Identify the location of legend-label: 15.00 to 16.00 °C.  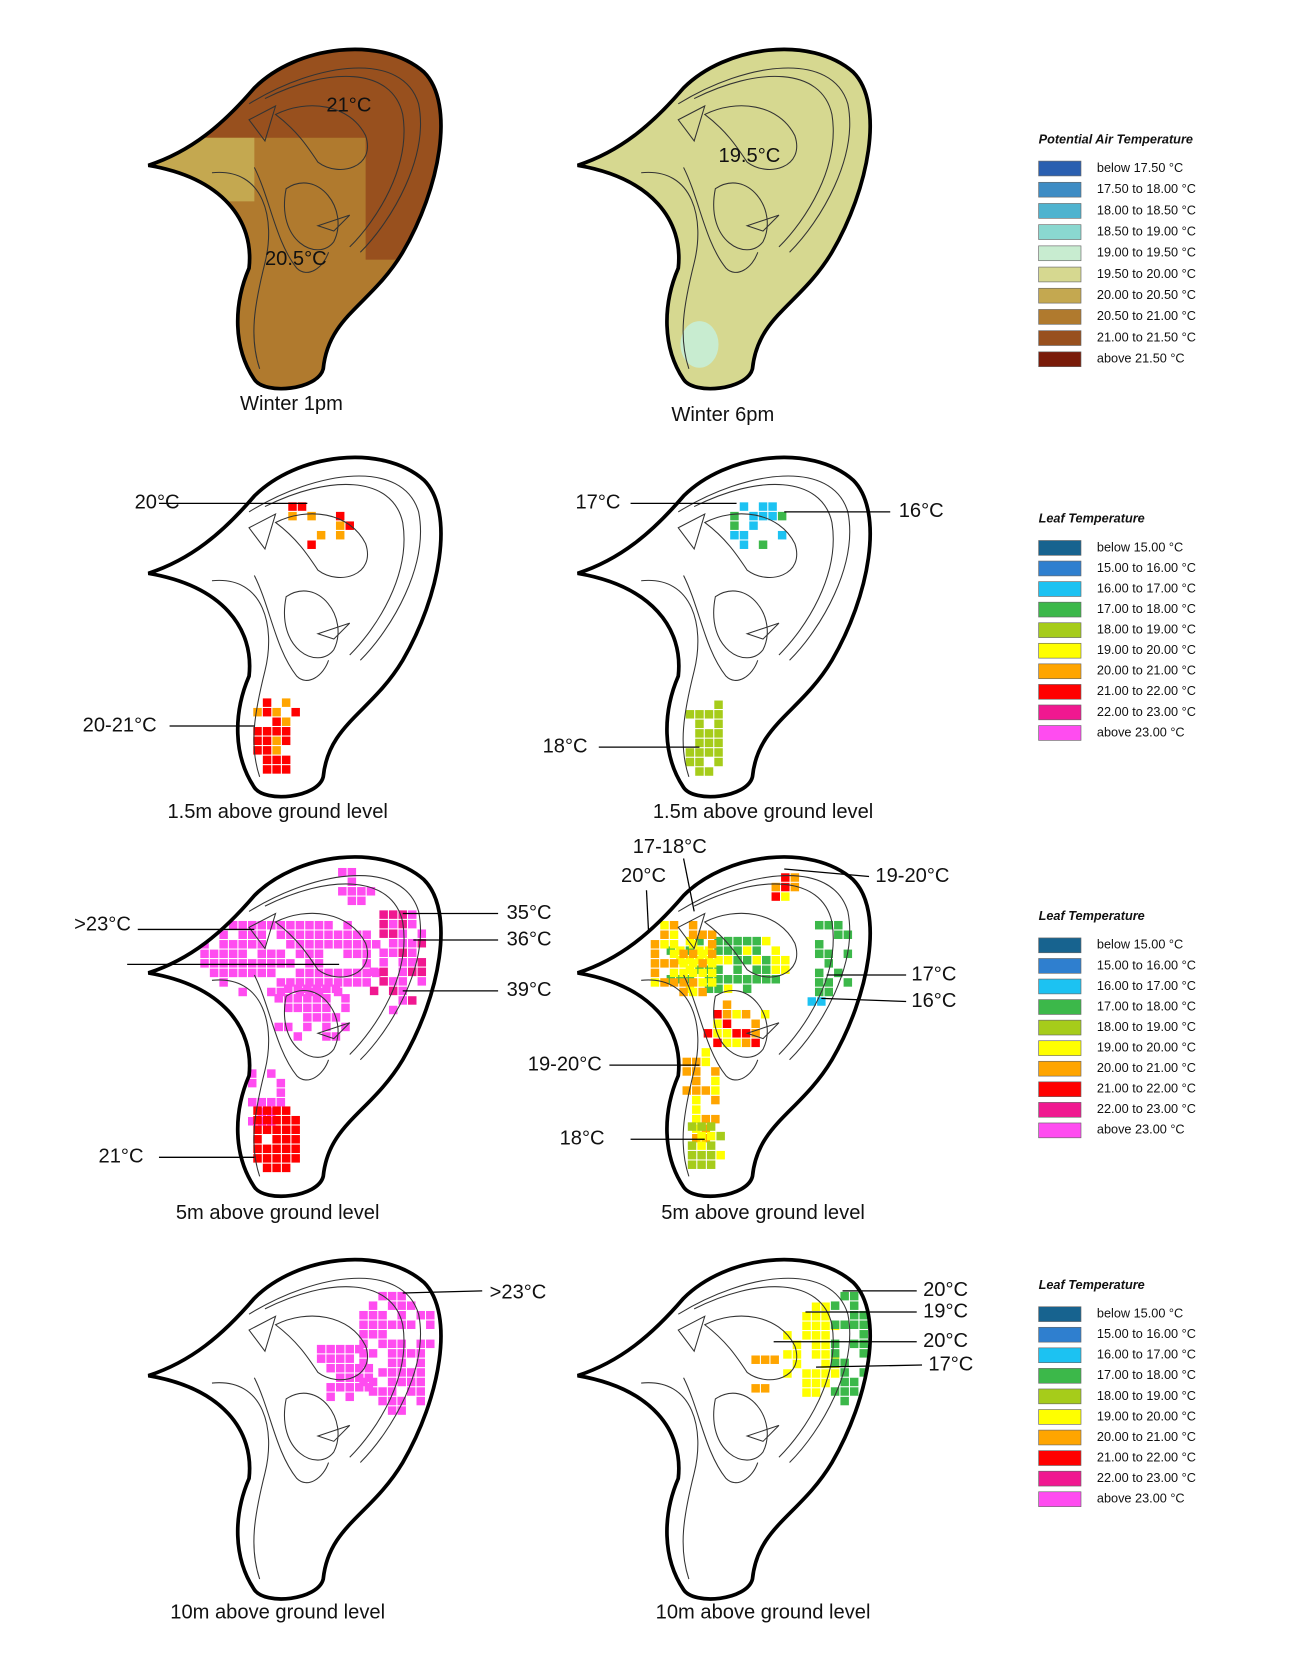
(1146, 1333).